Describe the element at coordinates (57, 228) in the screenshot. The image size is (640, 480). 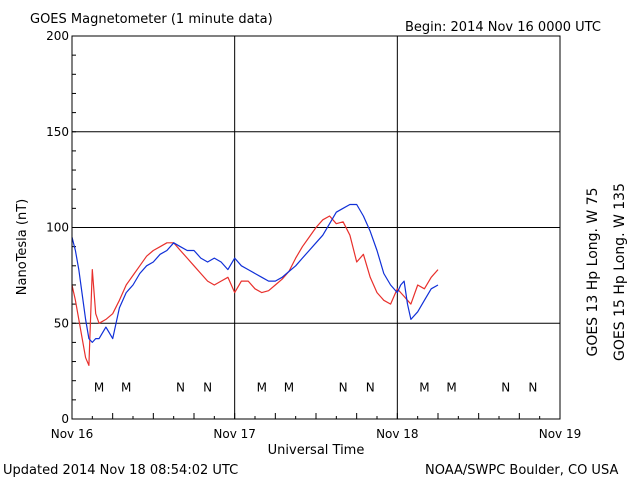
I see `y-tick-label: 100` at that location.